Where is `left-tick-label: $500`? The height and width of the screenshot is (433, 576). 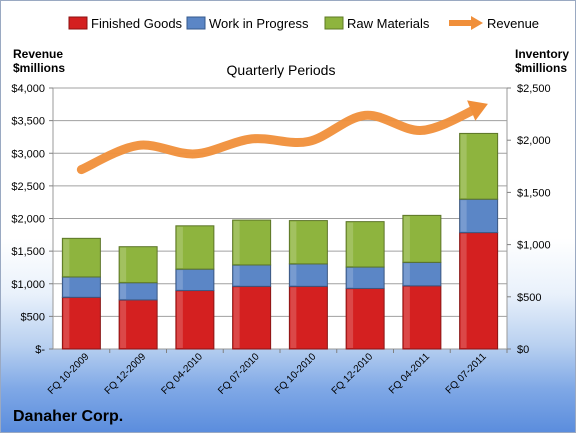 left-tick-label: $500 is located at coordinates (33, 317).